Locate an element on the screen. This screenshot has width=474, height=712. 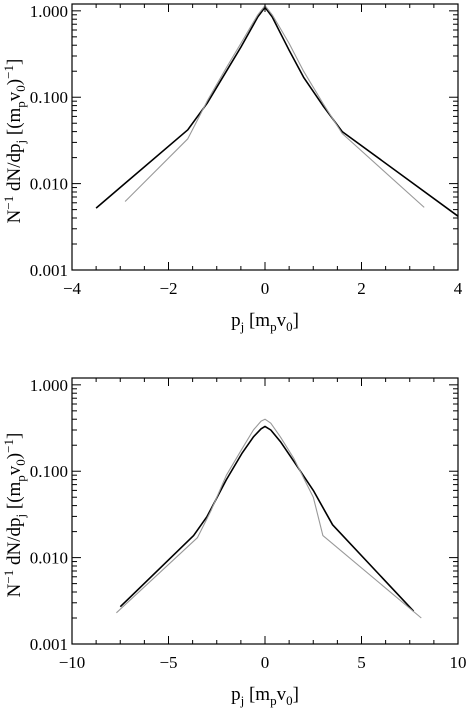
x-tick-label: 4 is located at coordinates (458, 288).